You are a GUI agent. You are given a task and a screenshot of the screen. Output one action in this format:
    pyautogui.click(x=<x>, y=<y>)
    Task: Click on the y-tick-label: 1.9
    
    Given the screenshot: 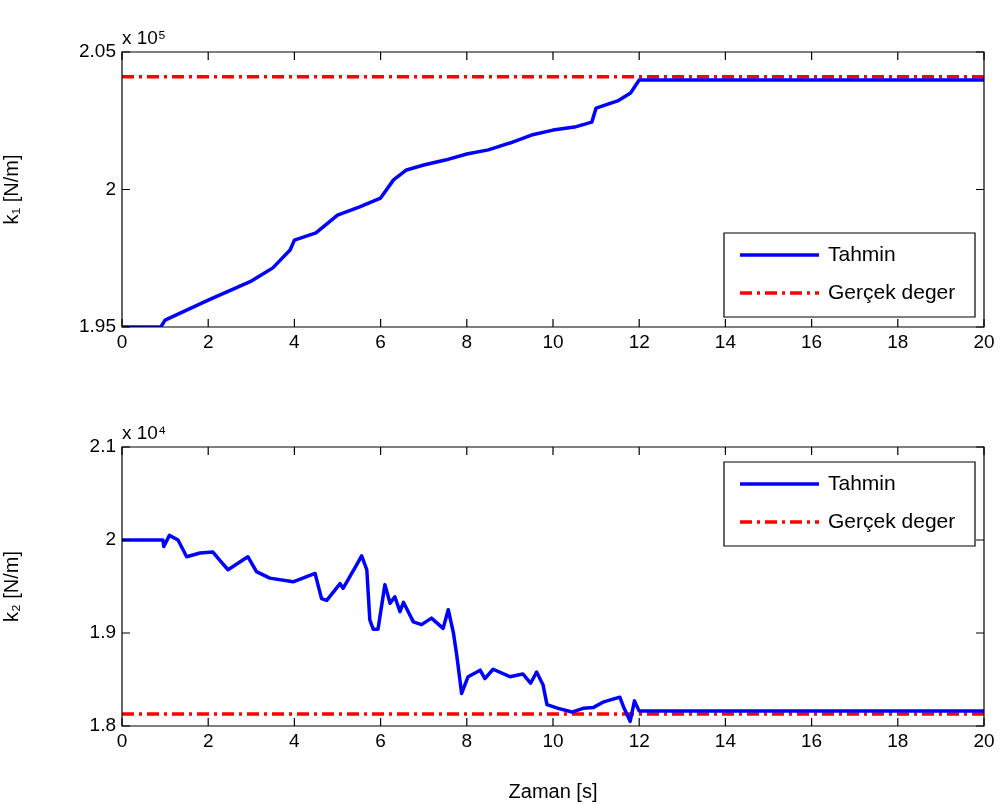 What is the action you would take?
    pyautogui.click(x=102, y=632)
    